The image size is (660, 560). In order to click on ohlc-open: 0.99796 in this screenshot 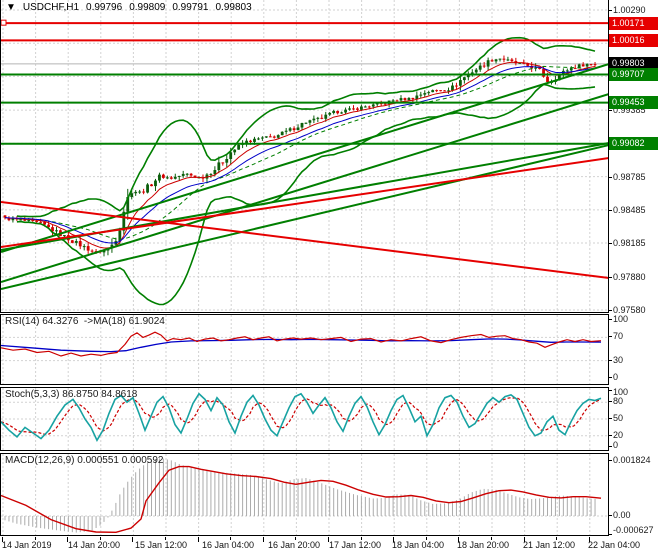, I will do `click(104, 7)`.